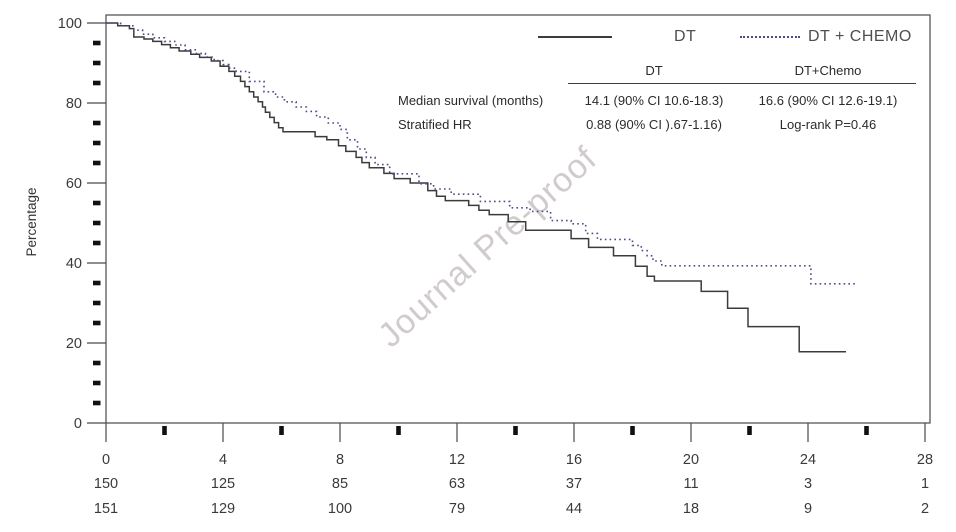 This screenshot has height=532, width=956. I want to click on stats-header-dt: DT, so click(654, 73).